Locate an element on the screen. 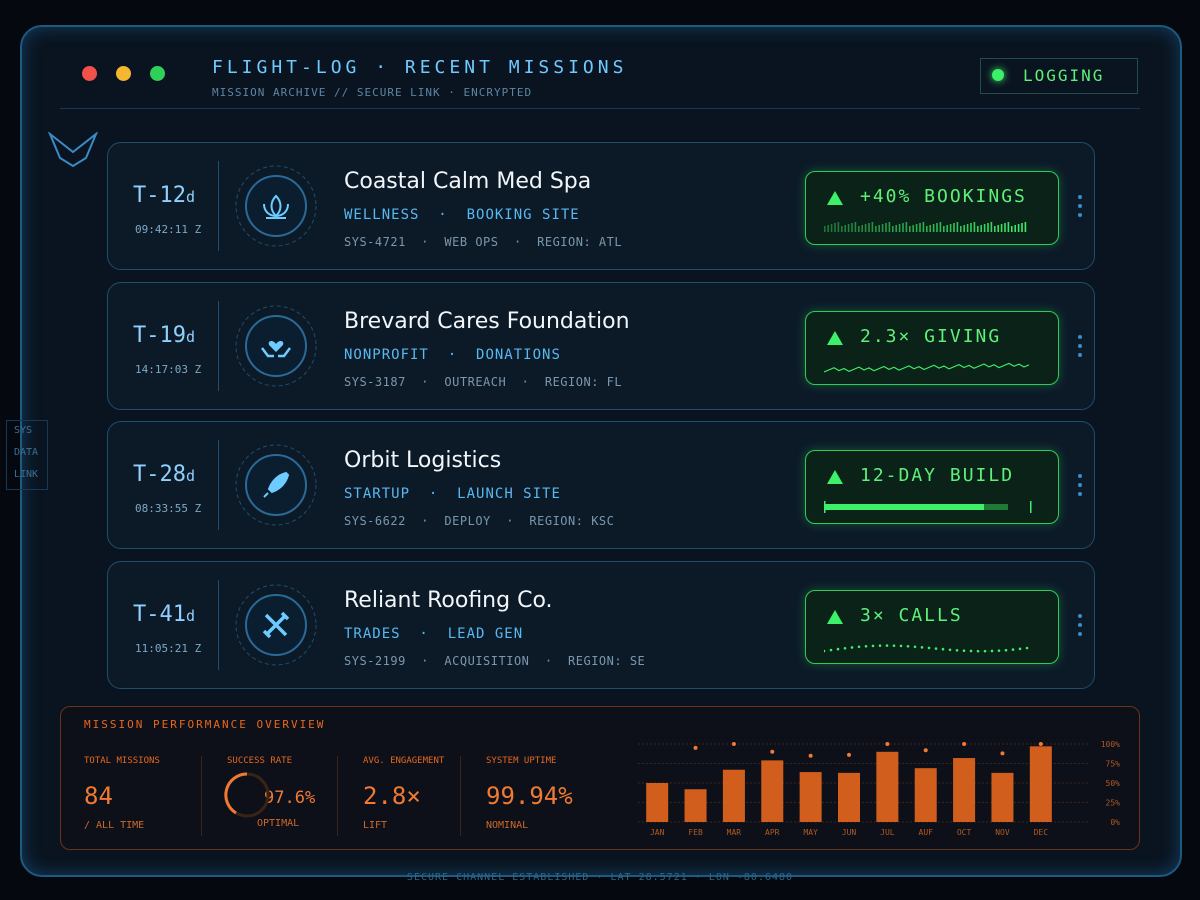  tag: NONPROFIT is located at coordinates (386, 354).